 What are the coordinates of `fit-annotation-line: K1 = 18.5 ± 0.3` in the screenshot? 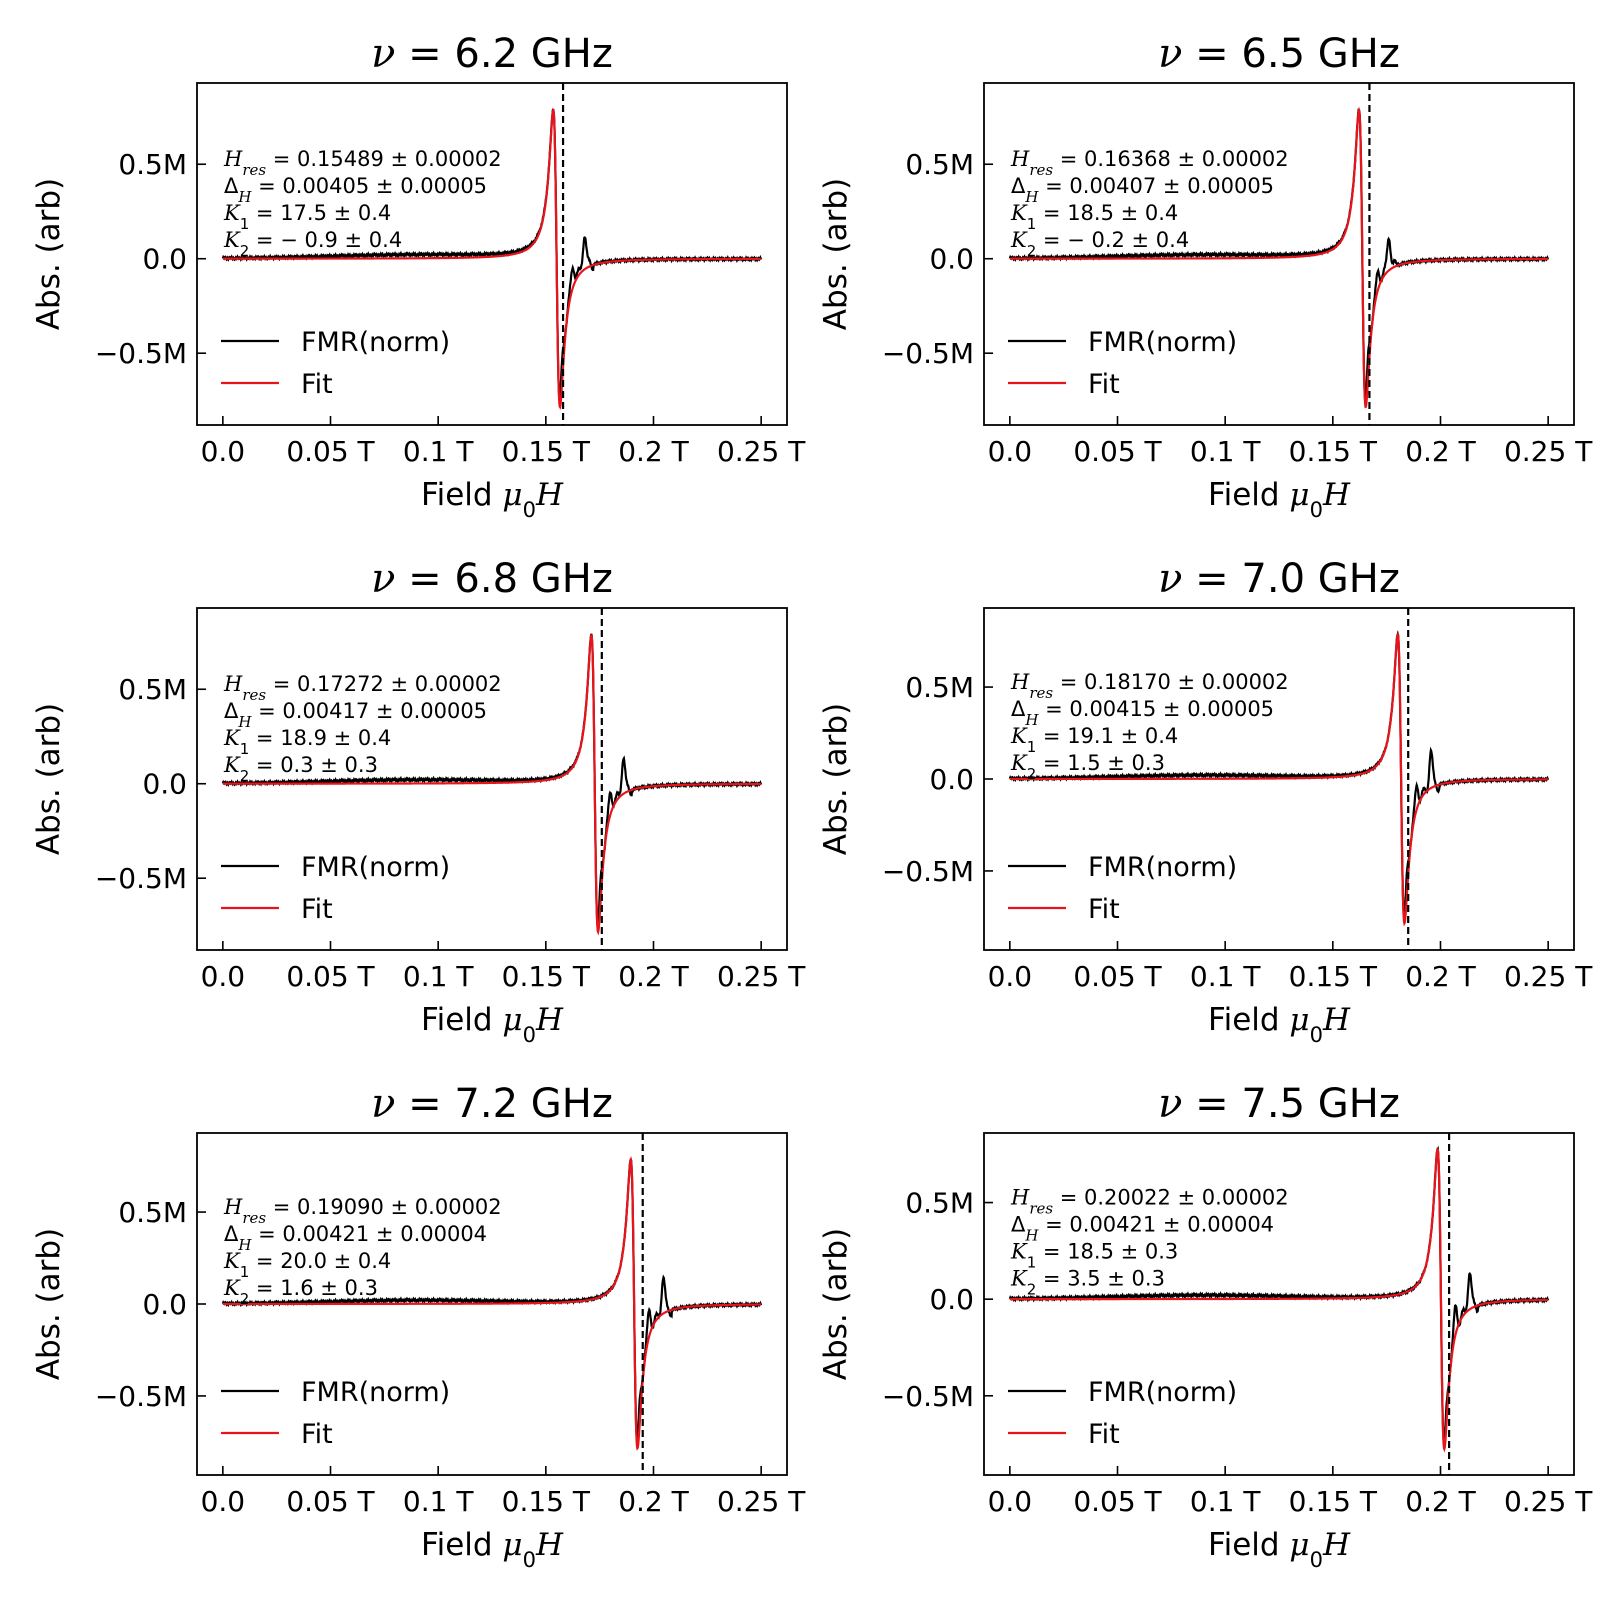 It's located at (1094, 1256).